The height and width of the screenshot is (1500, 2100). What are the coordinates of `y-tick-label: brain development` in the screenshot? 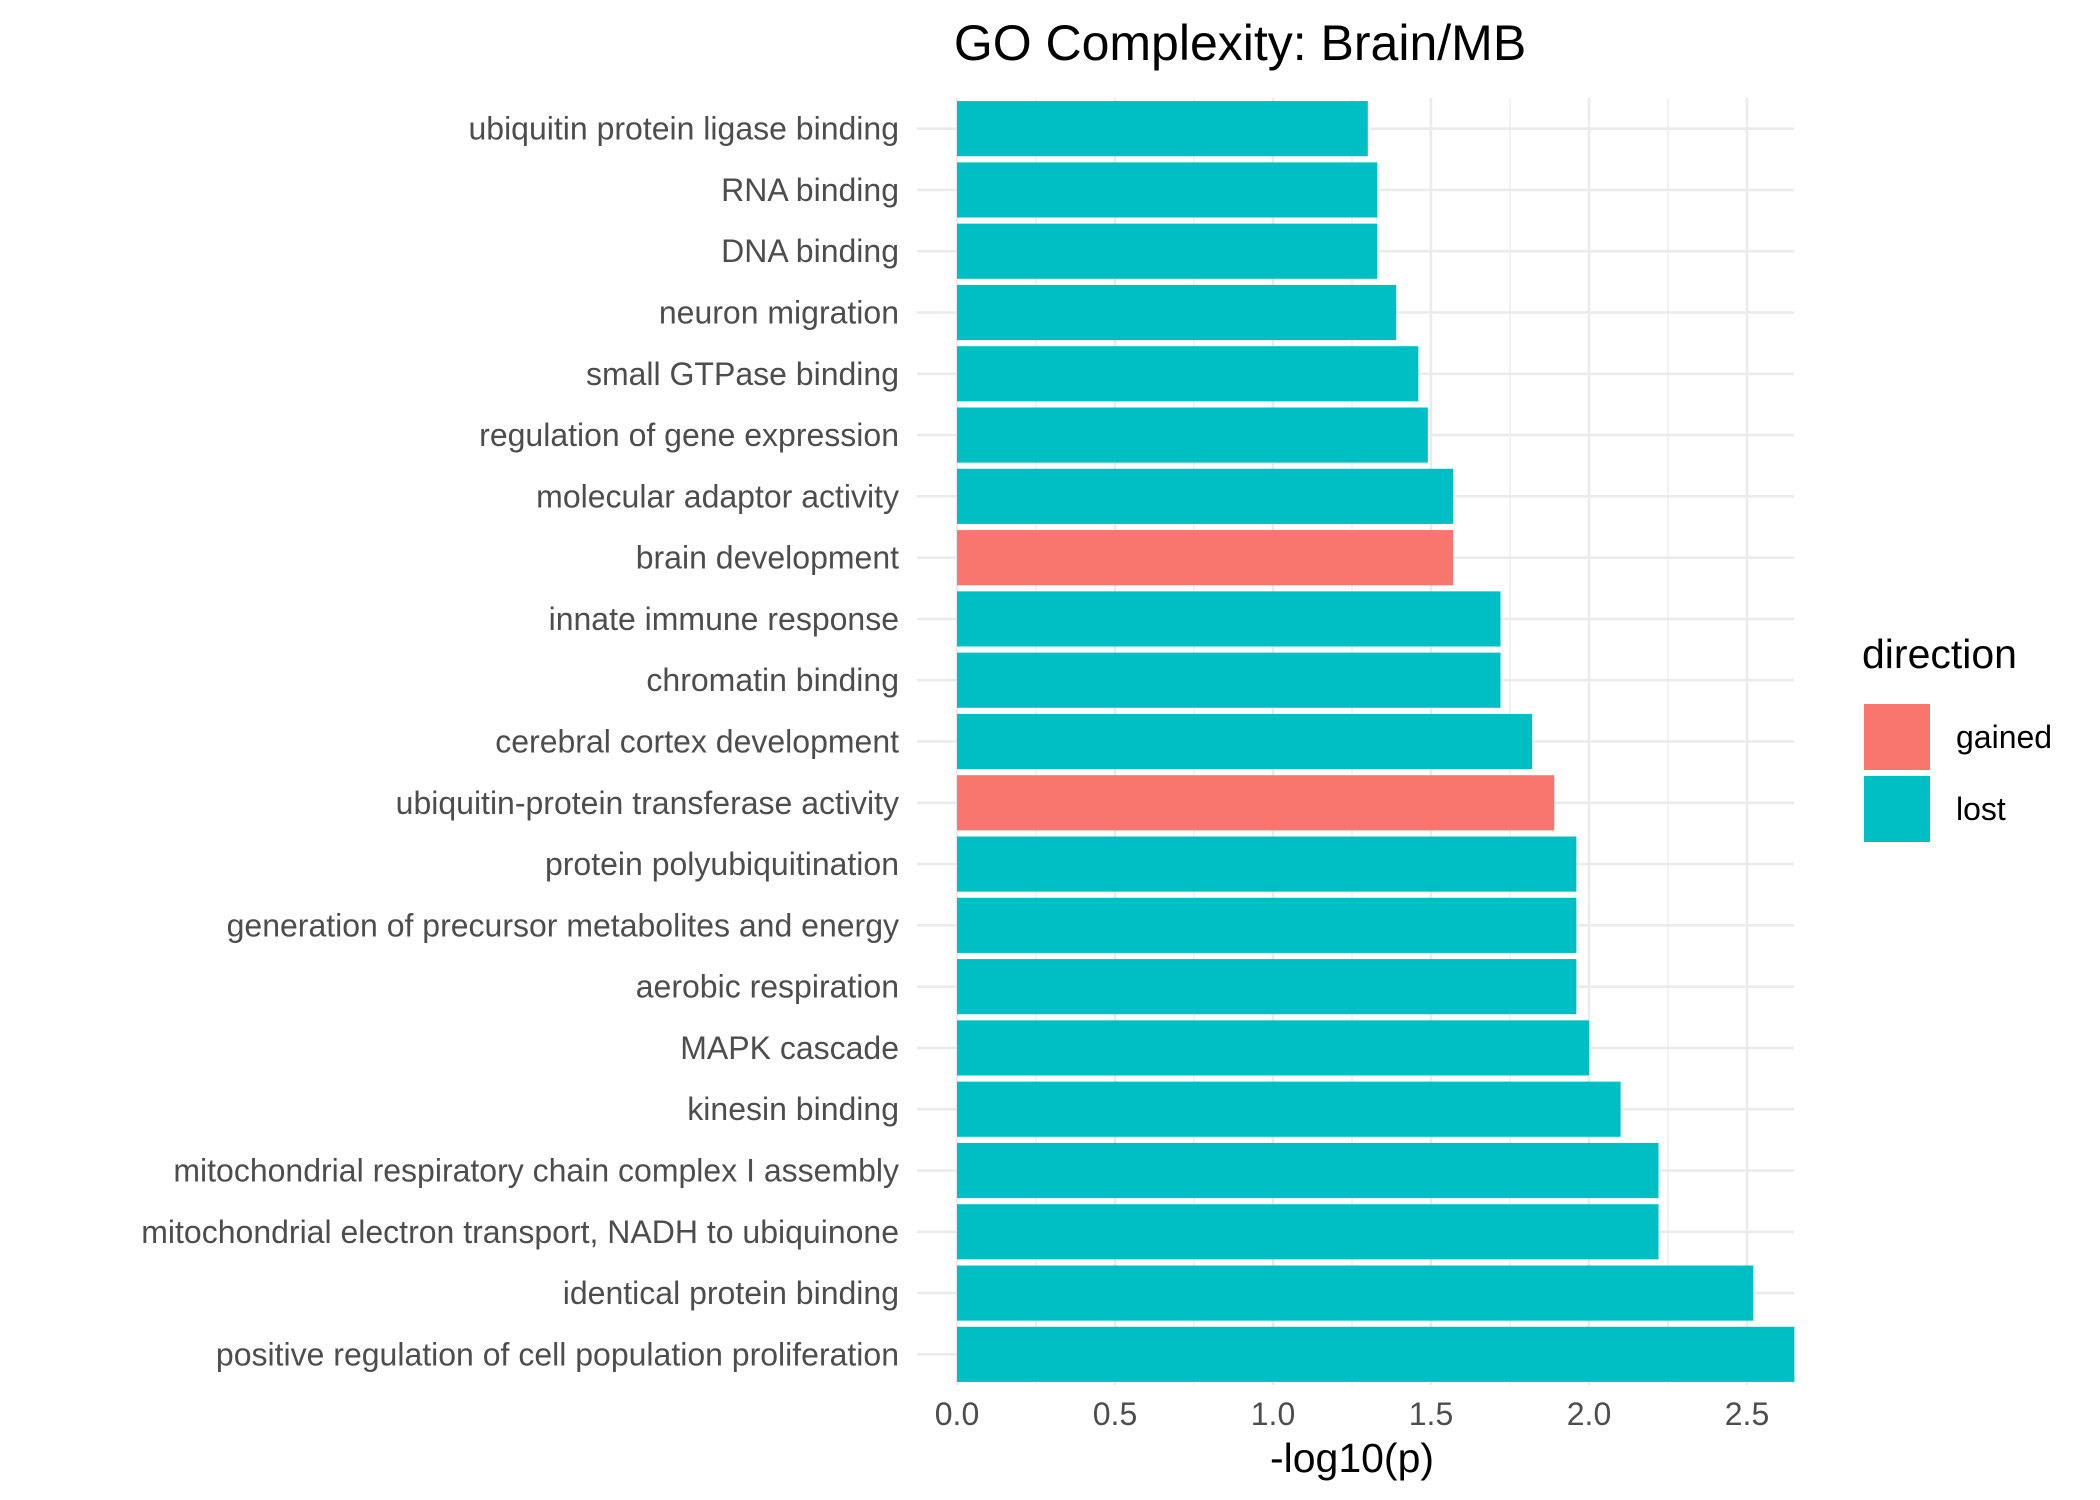 It's located at (767, 558).